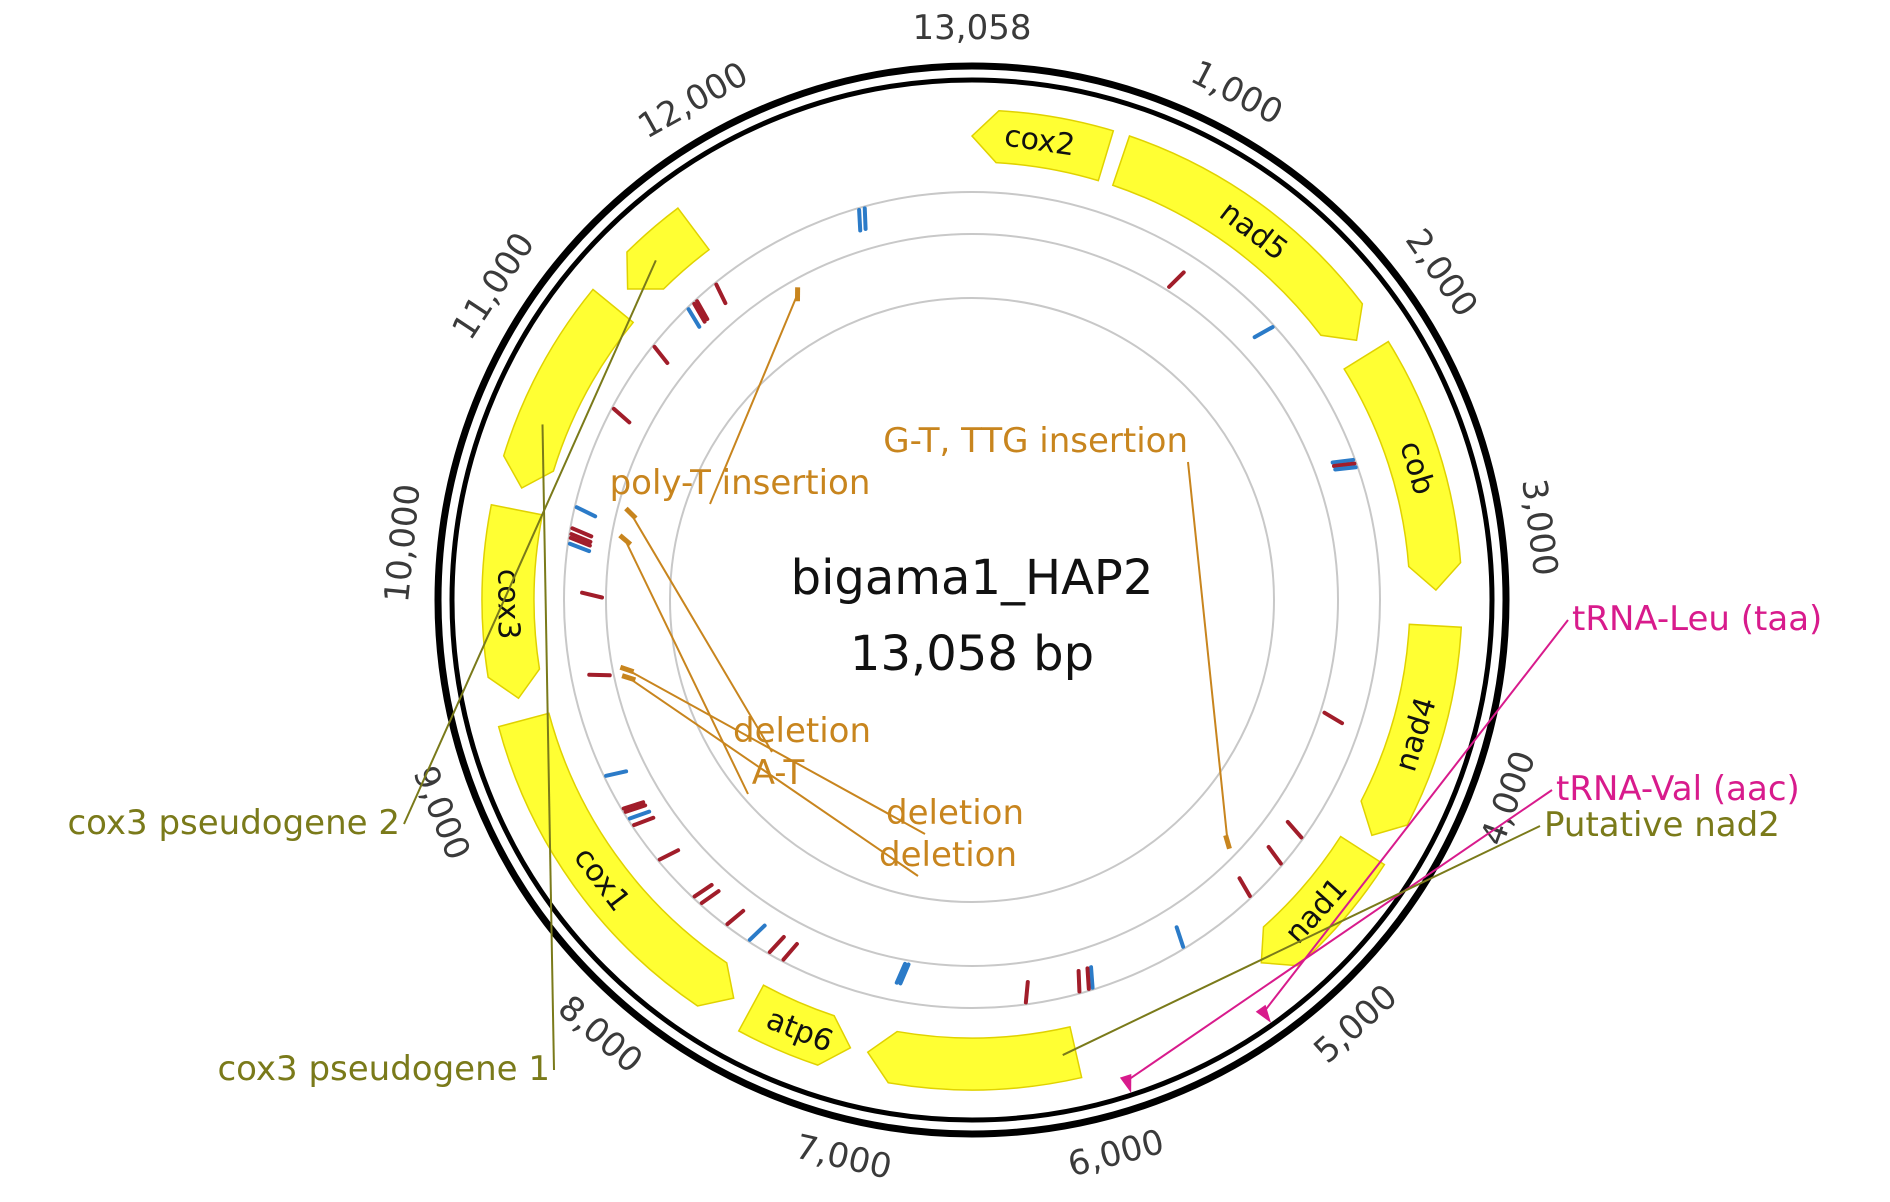 Image resolution: width=1890 pixels, height=1202 pixels. What do you see at coordinates (233, 823) in the screenshot?
I see `feature-label: cox3 pseudogene 2` at bounding box center [233, 823].